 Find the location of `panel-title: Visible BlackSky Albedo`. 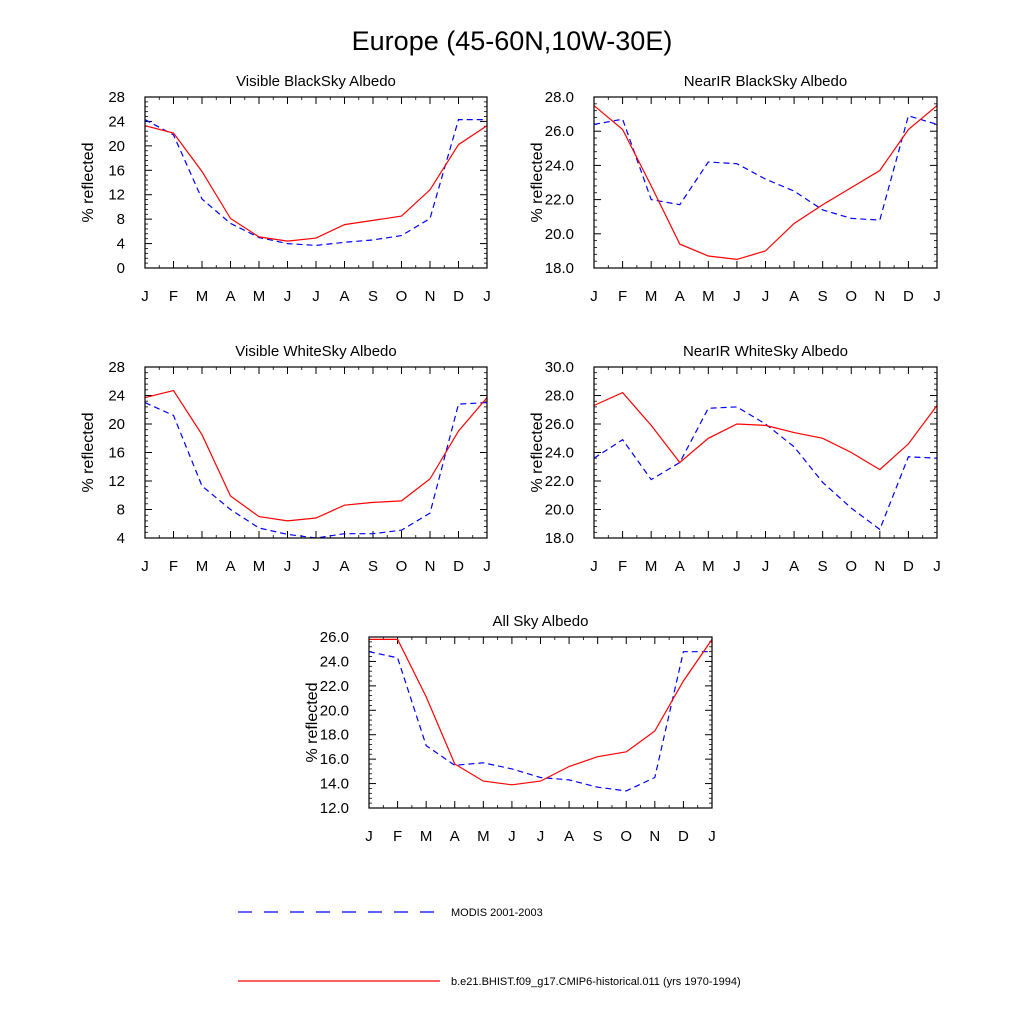

panel-title: Visible BlackSky Albedo is located at coordinates (316, 81).